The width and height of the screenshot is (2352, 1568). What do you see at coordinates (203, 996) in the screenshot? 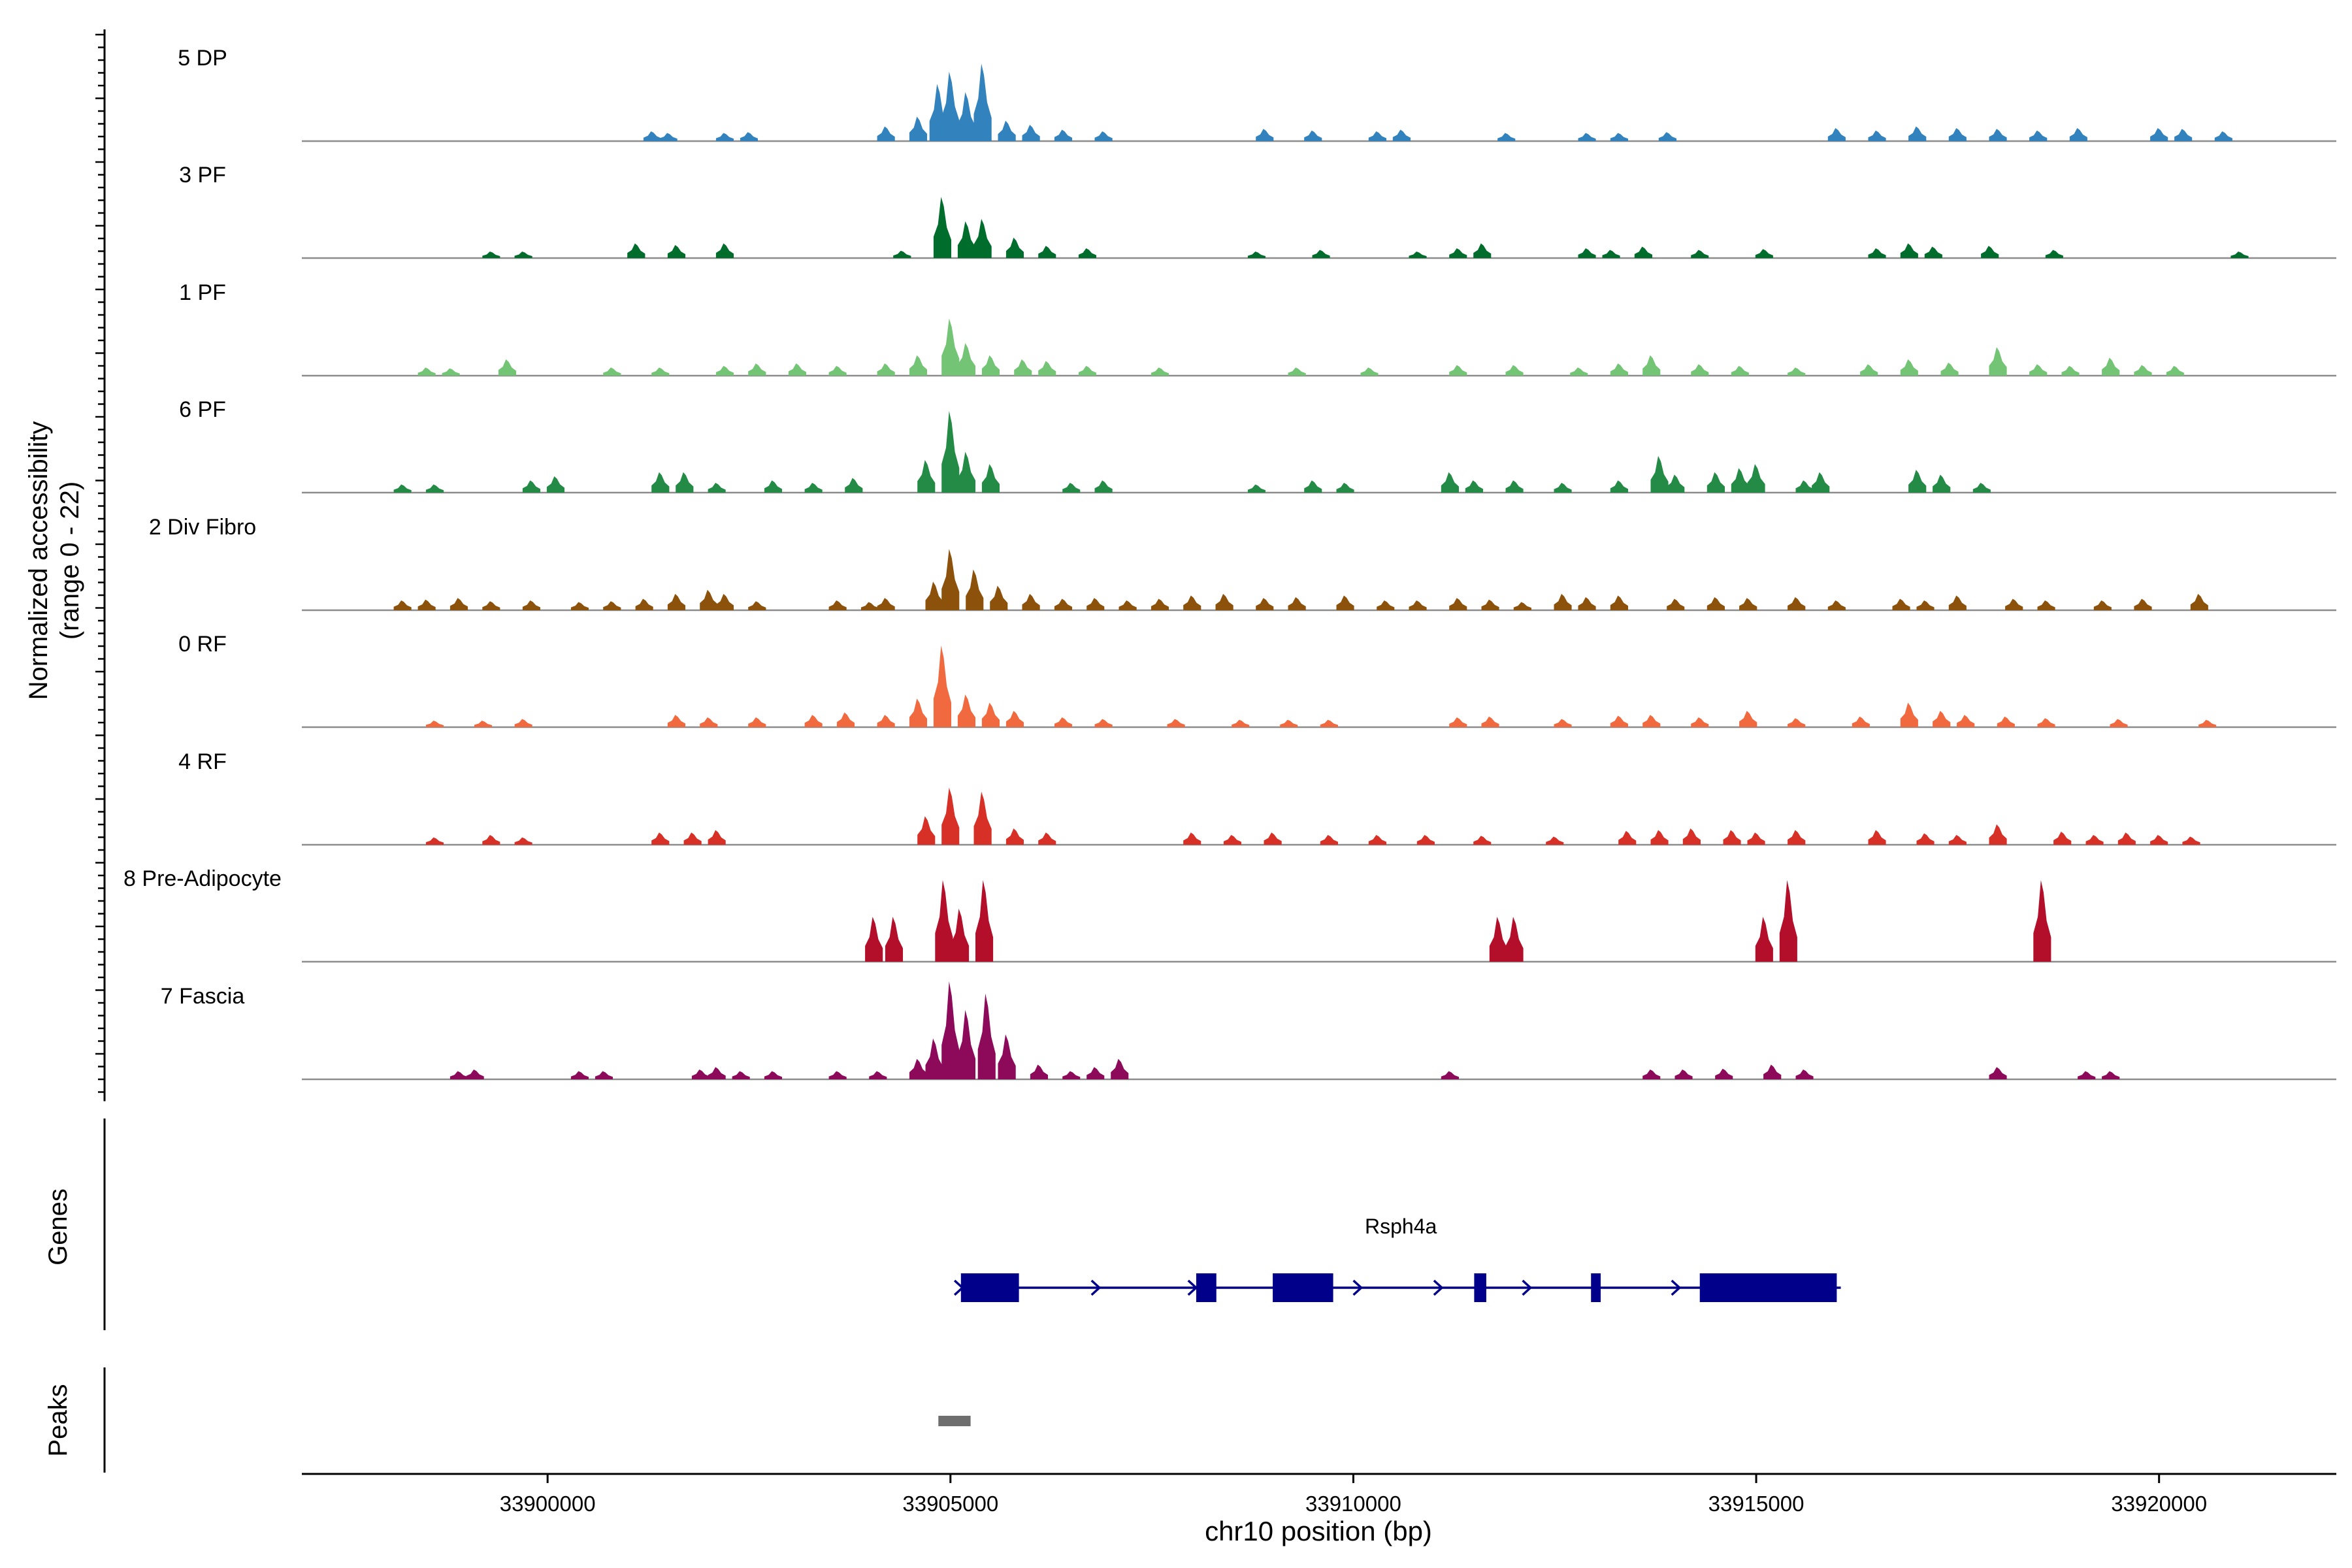
I see `track-label: 7 Fascia` at bounding box center [203, 996].